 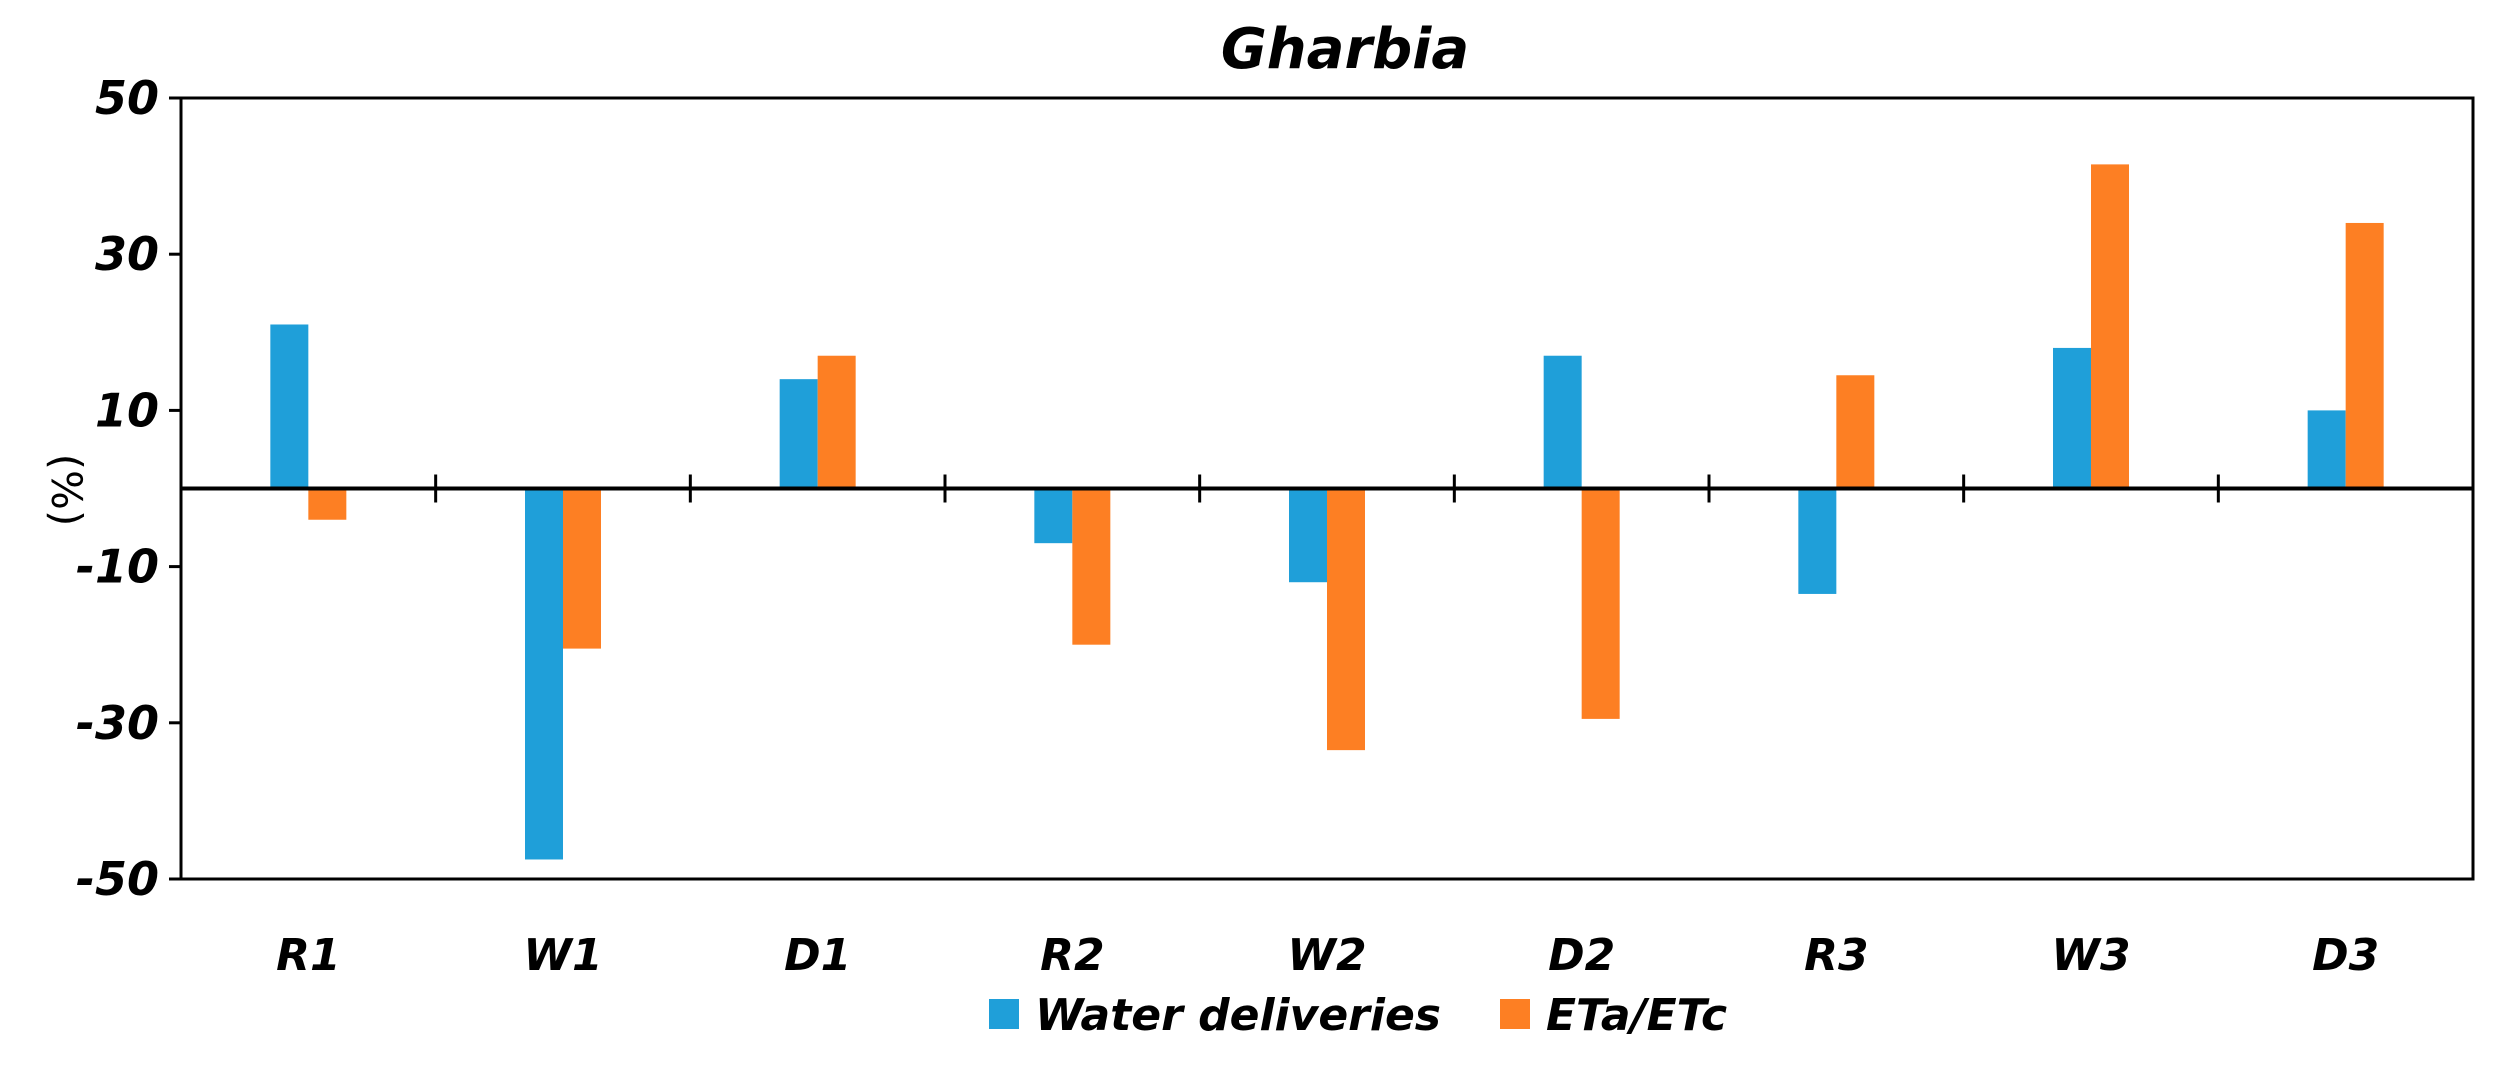 What do you see at coordinates (117, 567) in the screenshot?
I see `y-tick-label: -10` at bounding box center [117, 567].